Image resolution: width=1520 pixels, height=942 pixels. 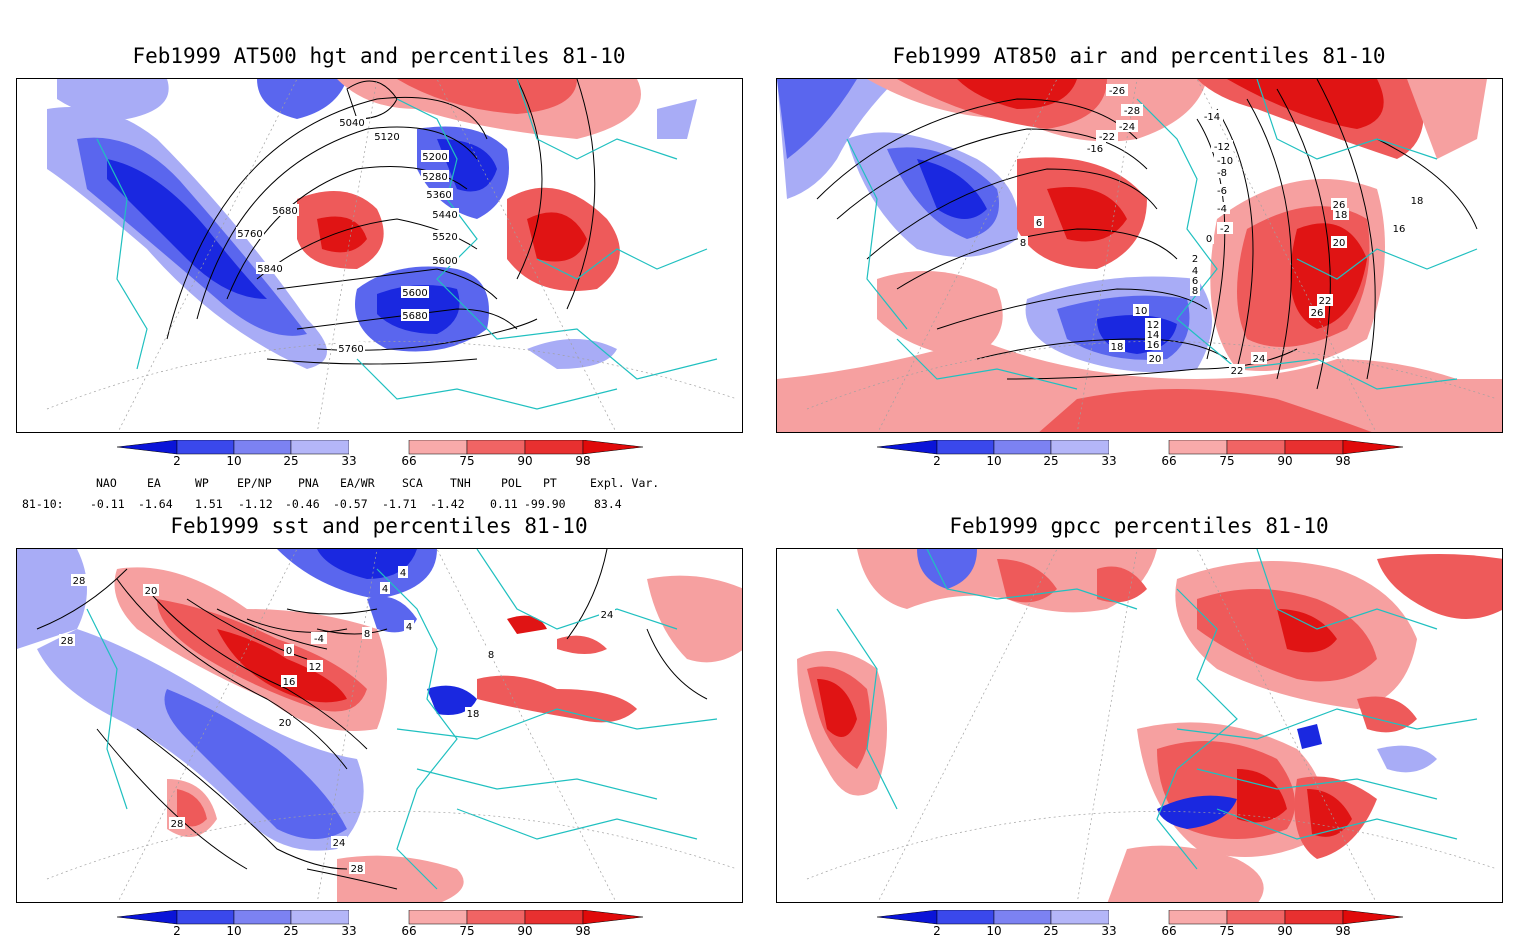 I want to click on contour-label: 5120, so click(x=387, y=136).